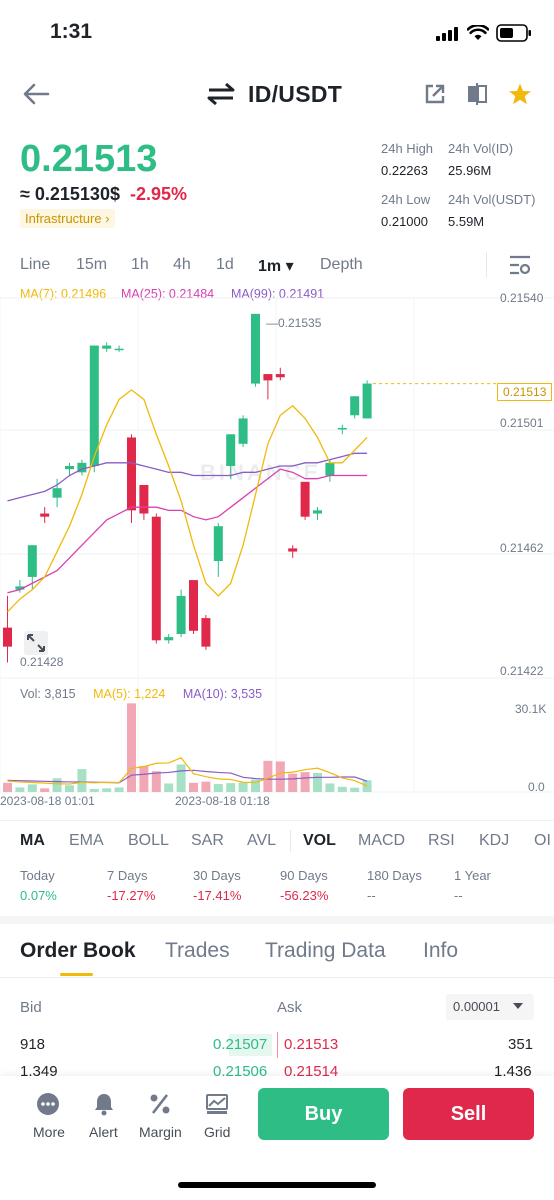 Image resolution: width=554 pixels, height=1200 pixels. What do you see at coordinates (217, 1132) in the screenshot?
I see `grid-label: Grid` at bounding box center [217, 1132].